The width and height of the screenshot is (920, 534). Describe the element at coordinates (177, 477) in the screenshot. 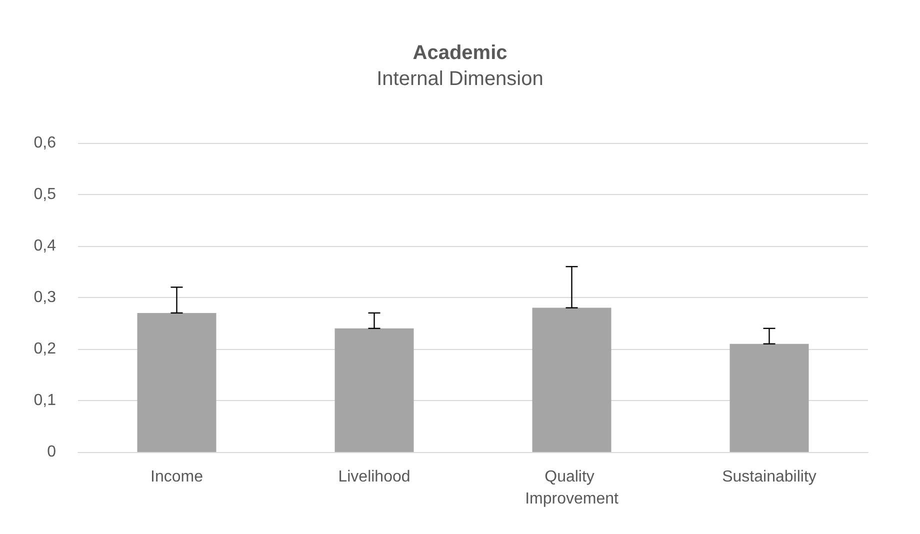

I see `x-tick-label: Income` at that location.